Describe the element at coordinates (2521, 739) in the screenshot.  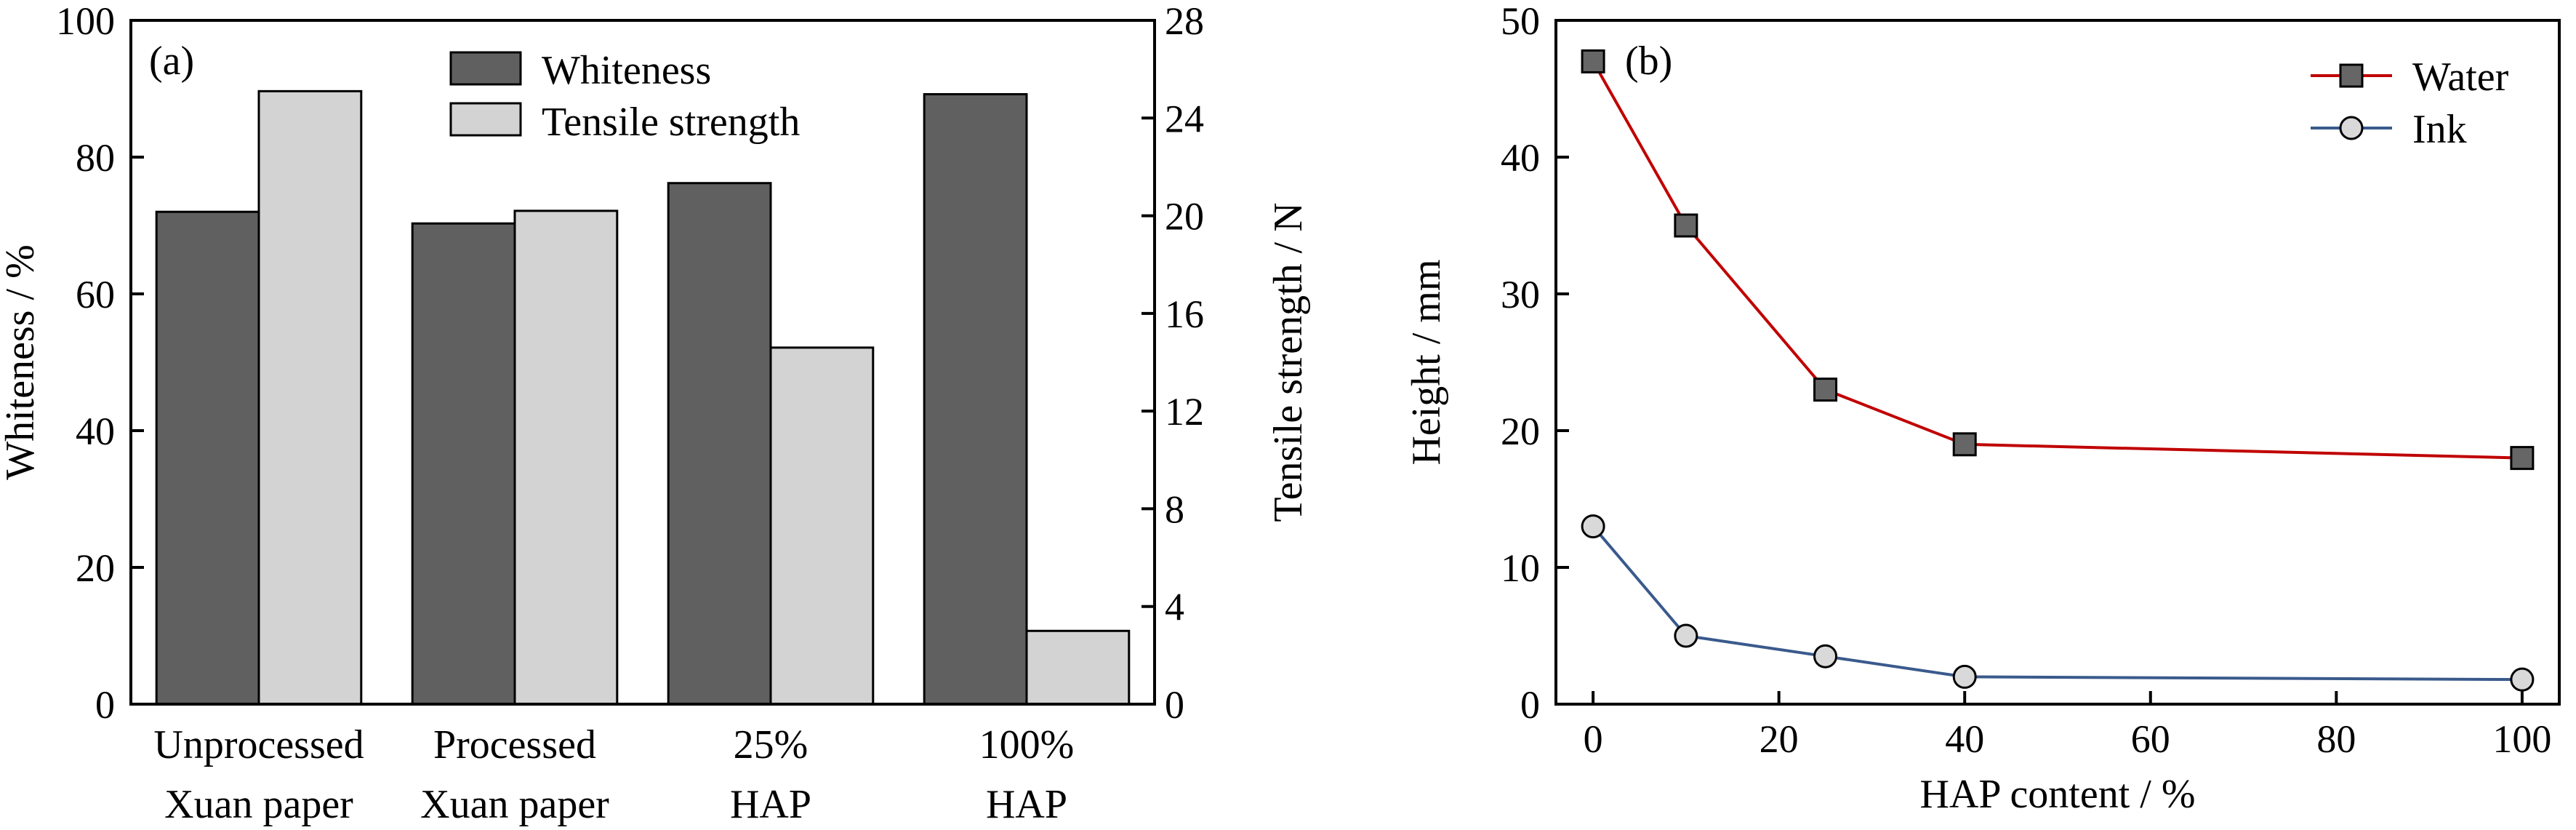
I see `b-x-tick-label-100: 100` at that location.